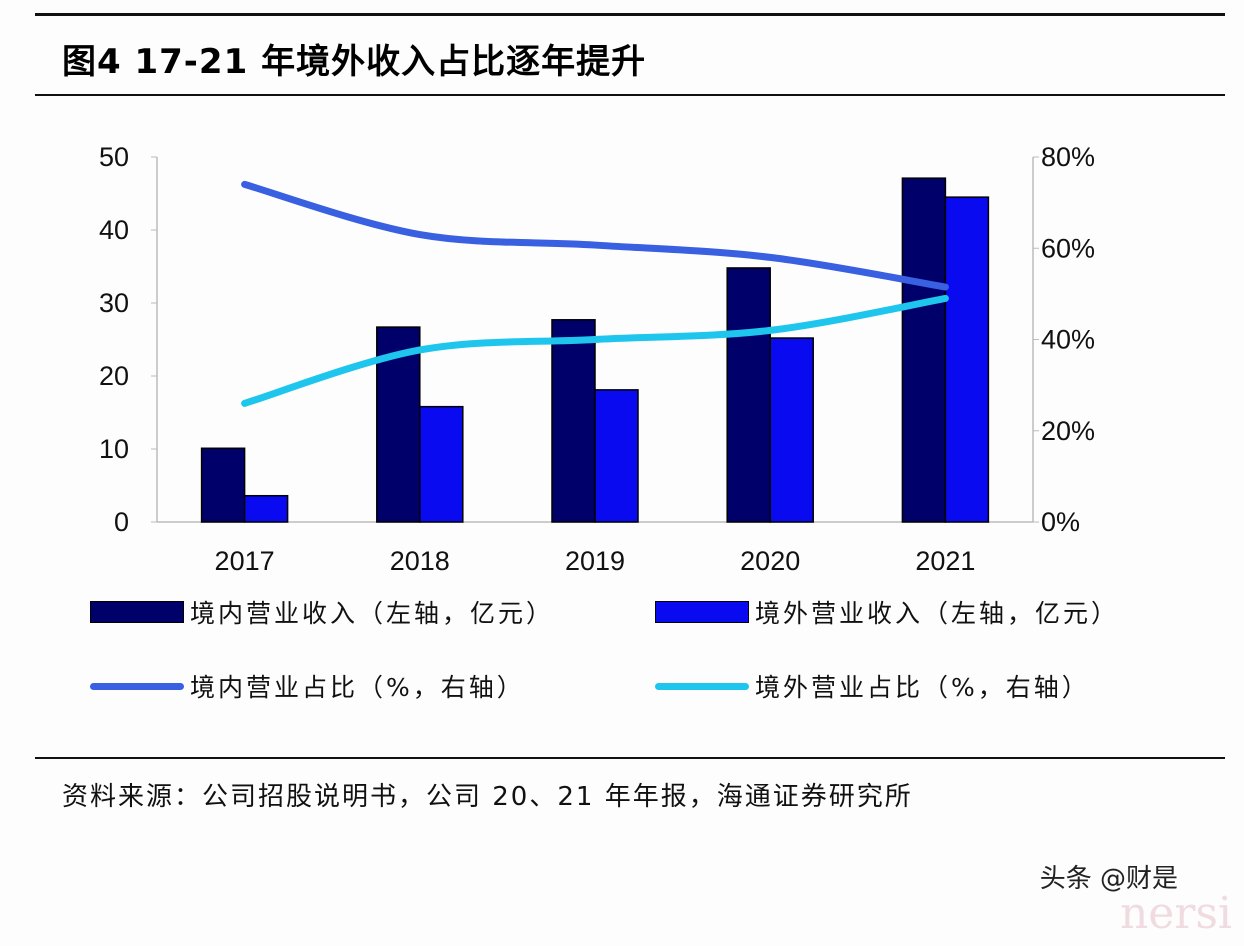 This screenshot has height=946, width=1244. What do you see at coordinates (223, 485) in the screenshot?
I see `bar-domestic-2017` at bounding box center [223, 485].